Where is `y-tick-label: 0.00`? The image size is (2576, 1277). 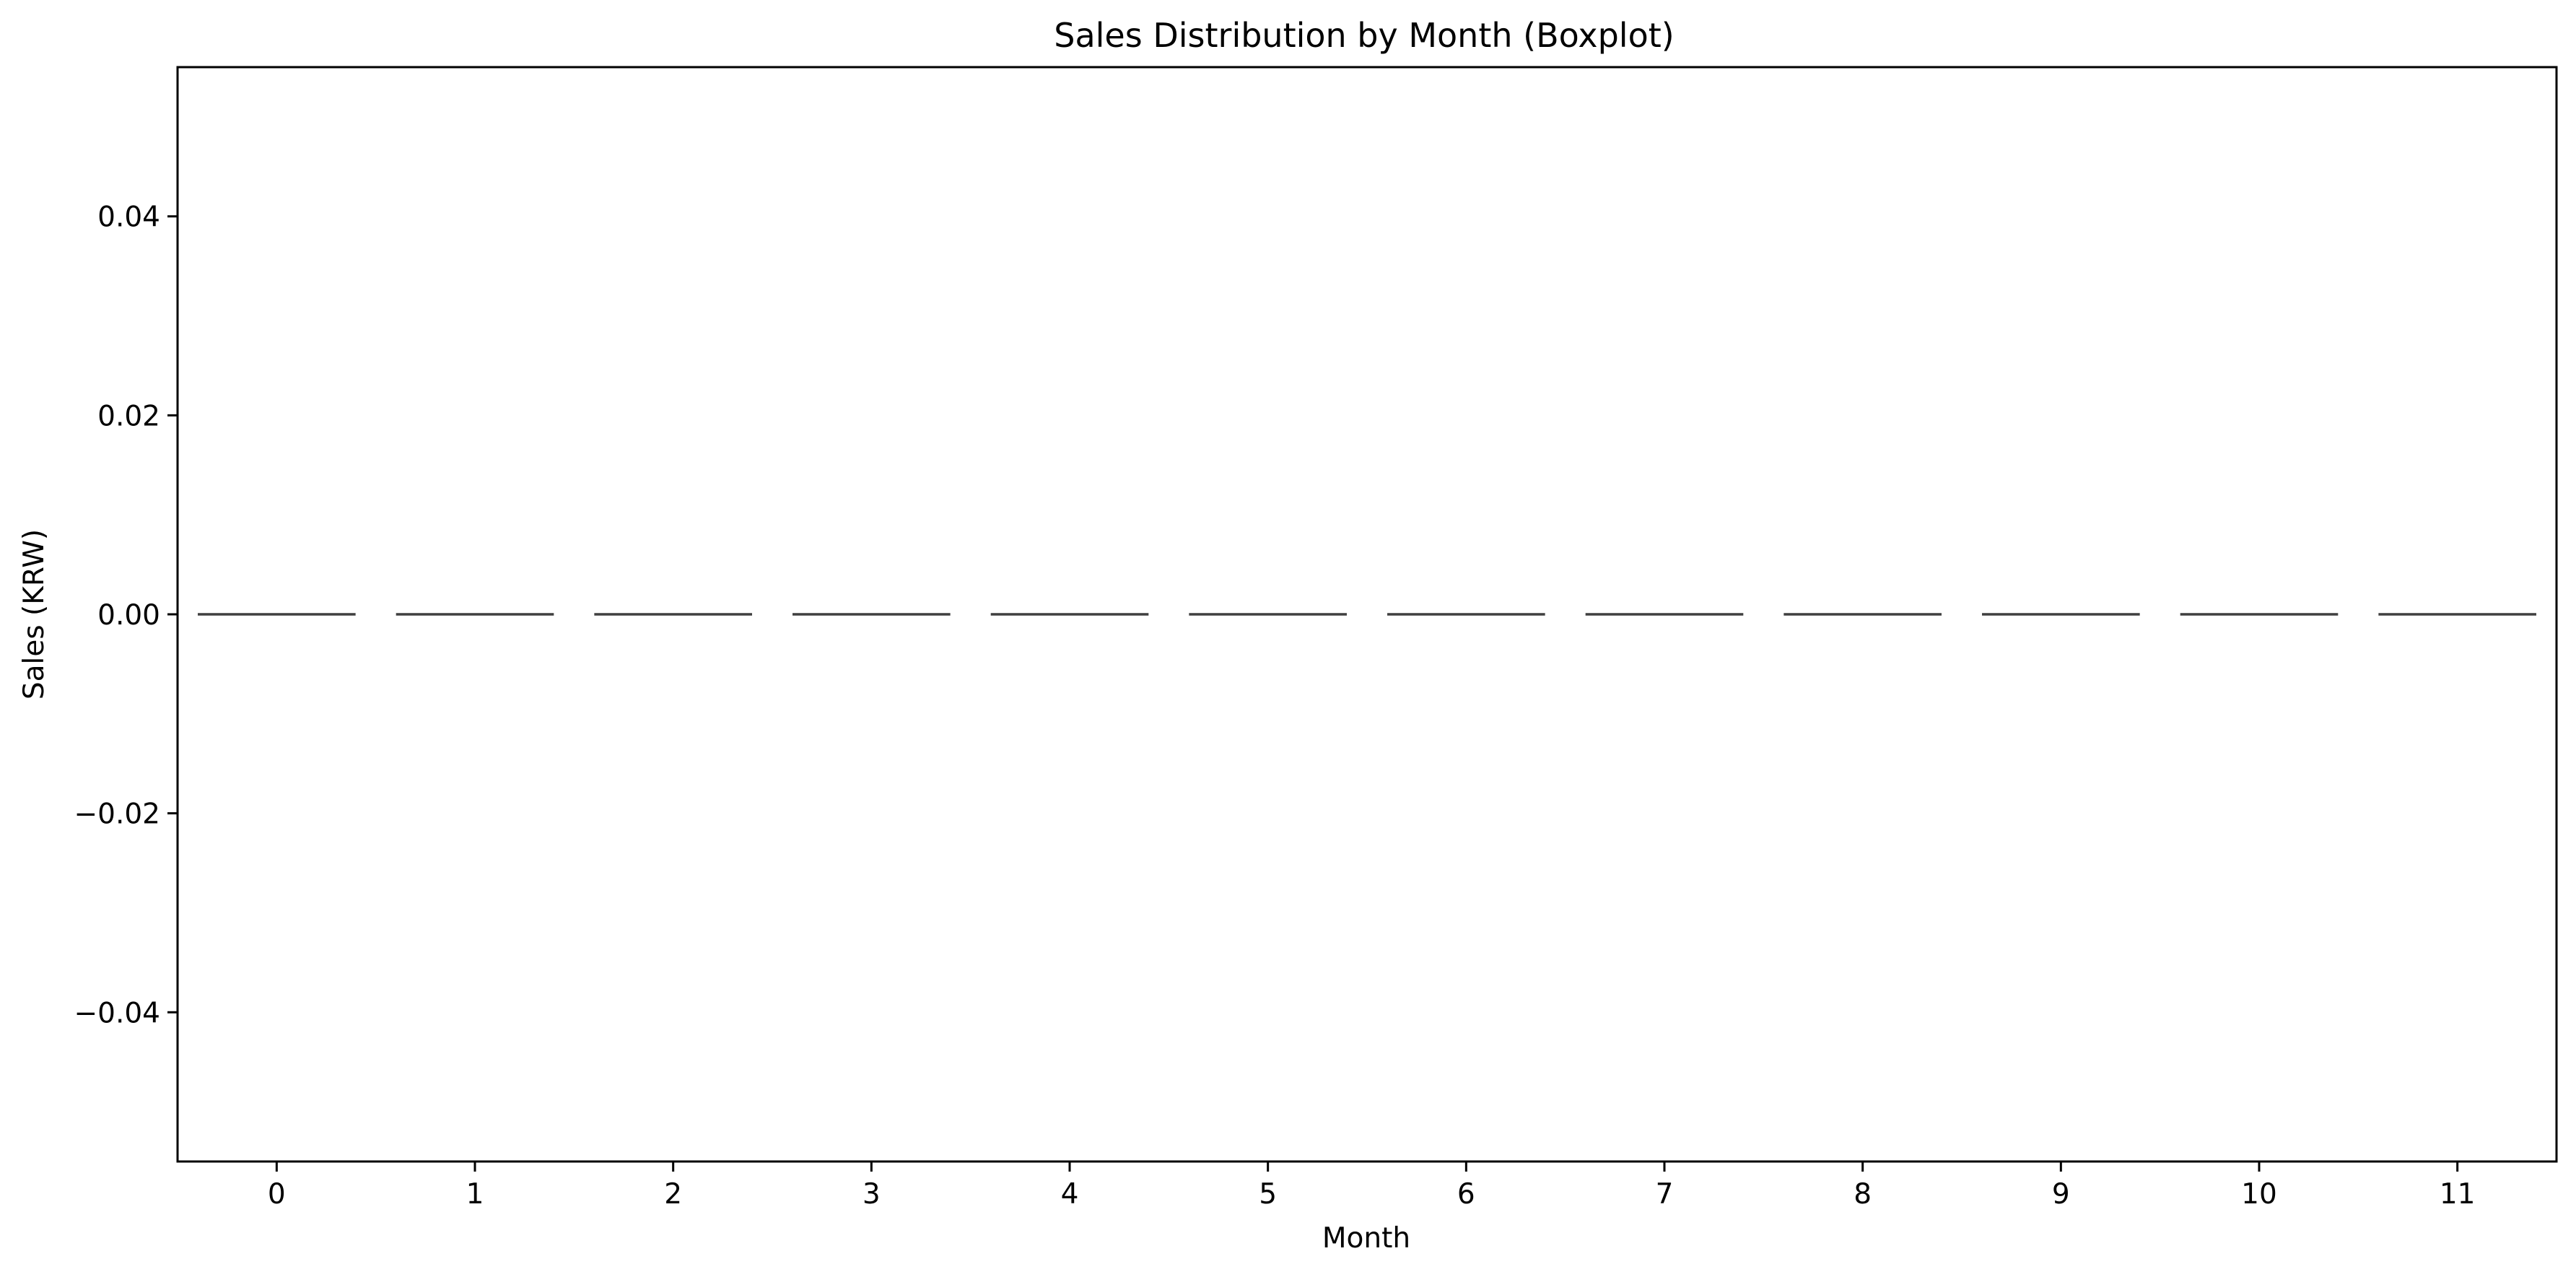 y-tick-label: 0.00 is located at coordinates (128, 615).